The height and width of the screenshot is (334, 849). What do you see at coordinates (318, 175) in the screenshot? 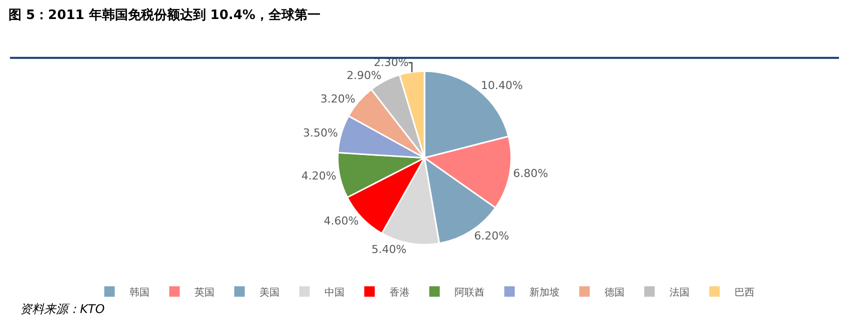
I see `data-label: 4.20%` at bounding box center [318, 175].